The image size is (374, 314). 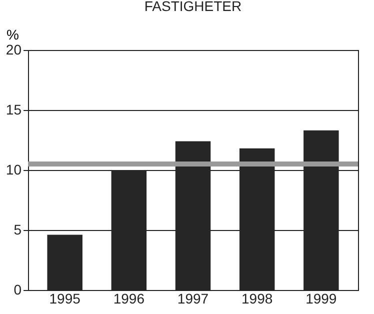 What do you see at coordinates (12, 34) in the screenshot?
I see `y-axis-title: %` at bounding box center [12, 34].